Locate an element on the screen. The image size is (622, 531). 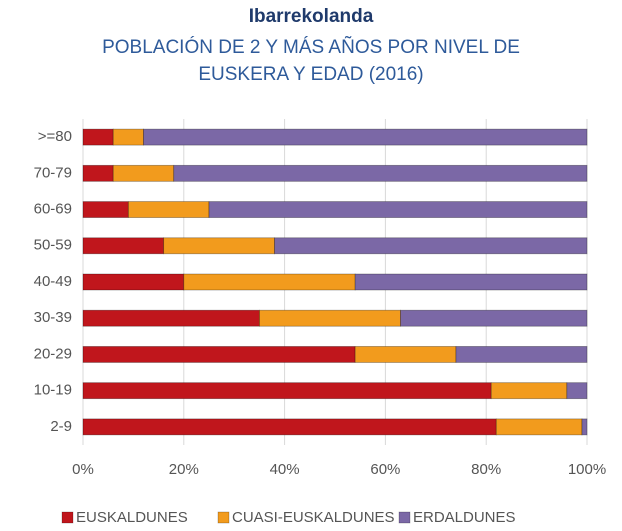
x-tick-label: 80% is located at coordinates (486, 469).